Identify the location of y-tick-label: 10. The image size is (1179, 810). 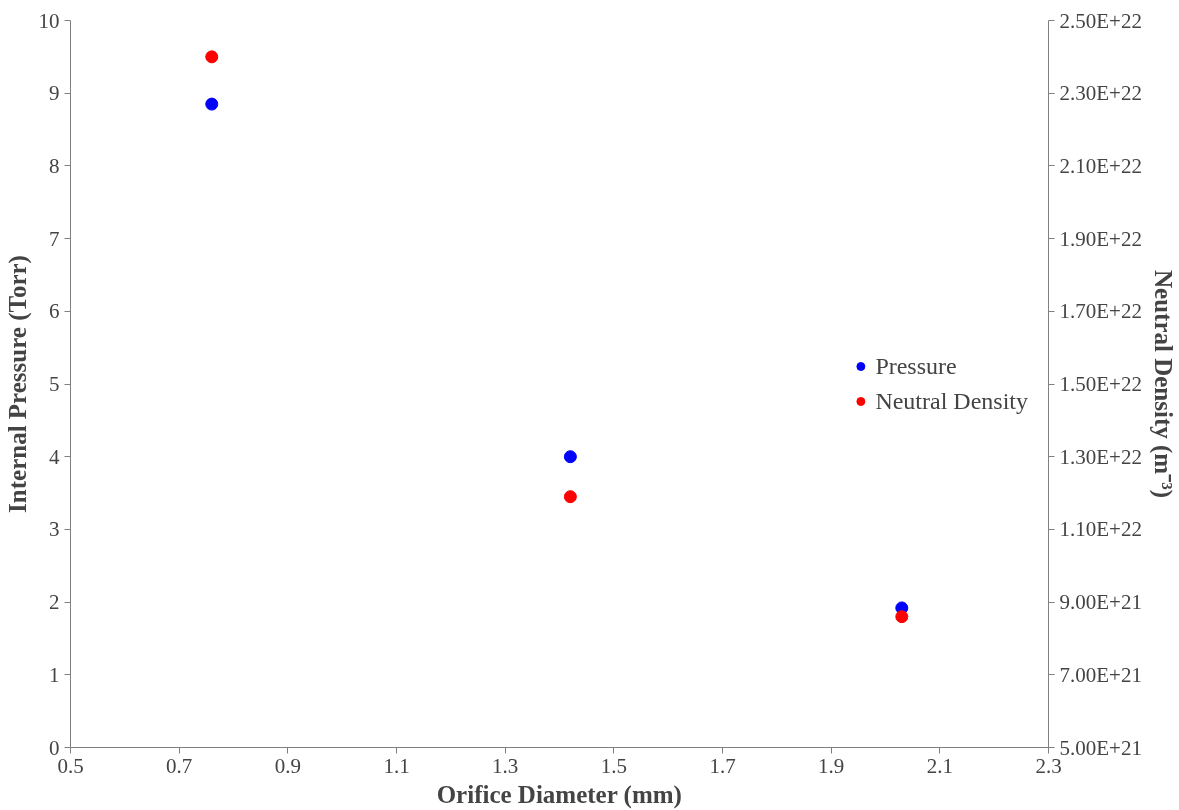
(49, 20).